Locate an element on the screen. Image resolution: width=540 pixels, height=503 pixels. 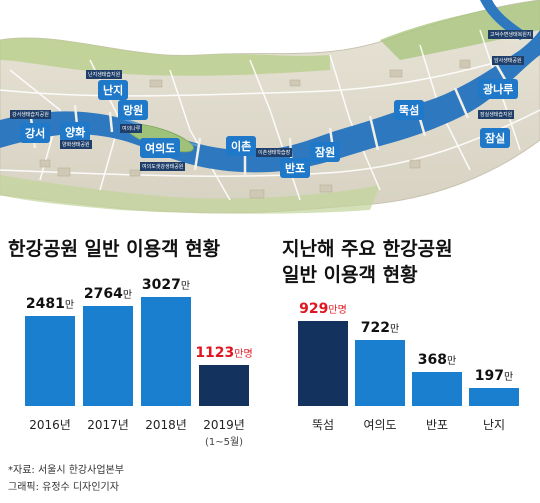
bar-value: 197 is located at coordinates (489, 375).